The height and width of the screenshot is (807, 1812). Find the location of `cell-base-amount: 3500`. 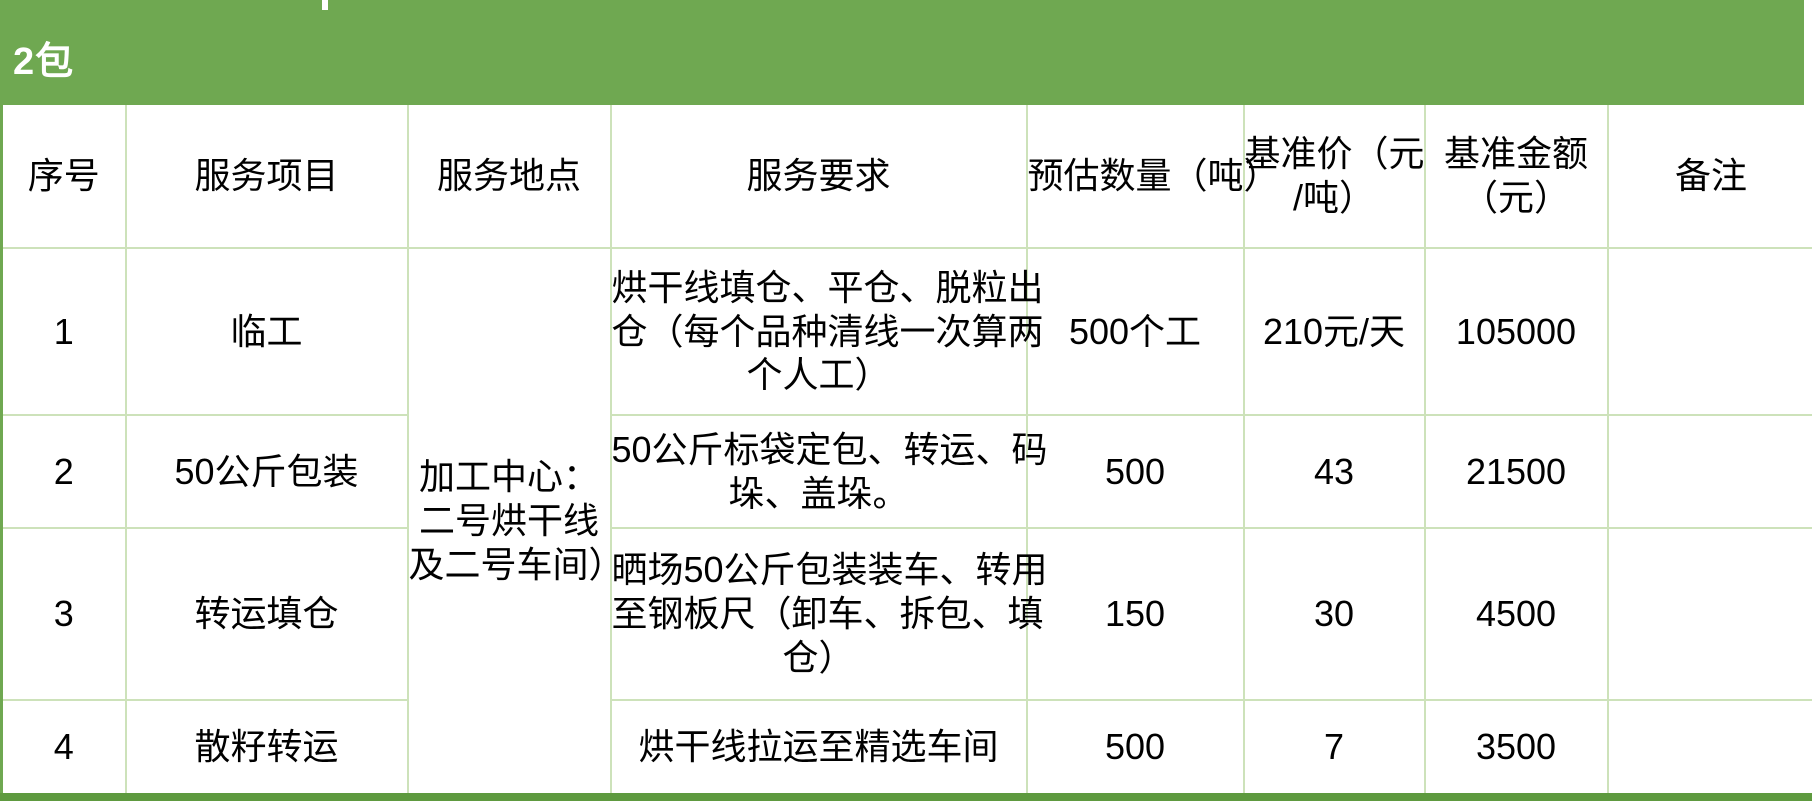

cell-base-amount: 3500 is located at coordinates (1516, 748).